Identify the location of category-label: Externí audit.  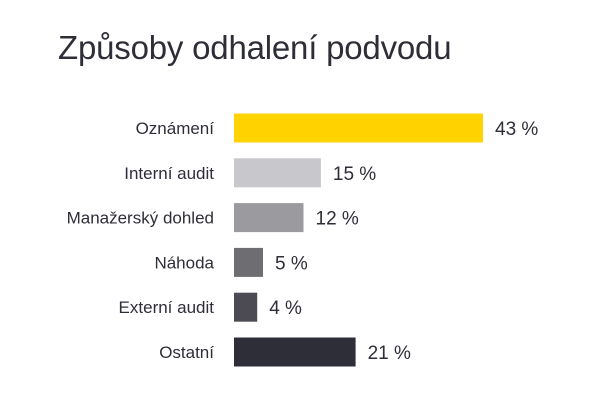
(167, 307).